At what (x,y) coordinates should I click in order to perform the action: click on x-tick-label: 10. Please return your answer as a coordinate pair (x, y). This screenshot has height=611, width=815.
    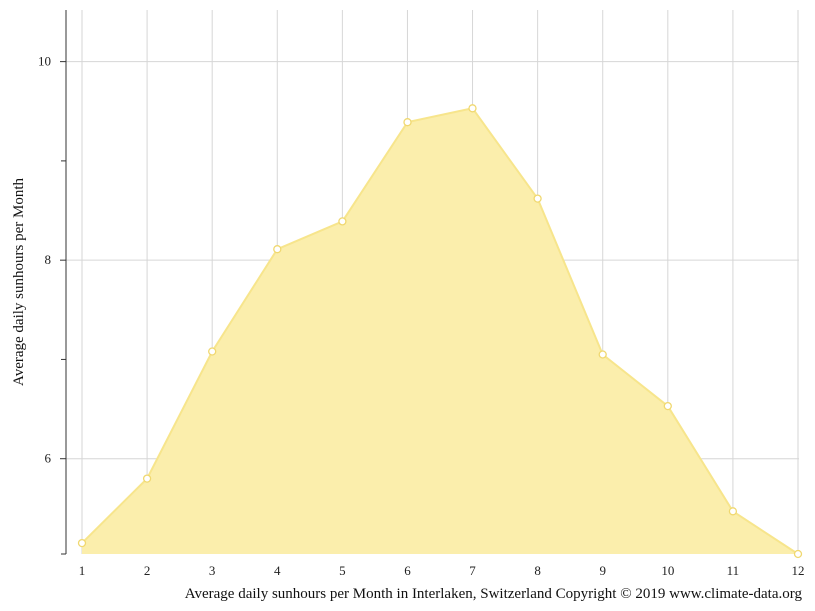
    Looking at the image, I should click on (667, 570).